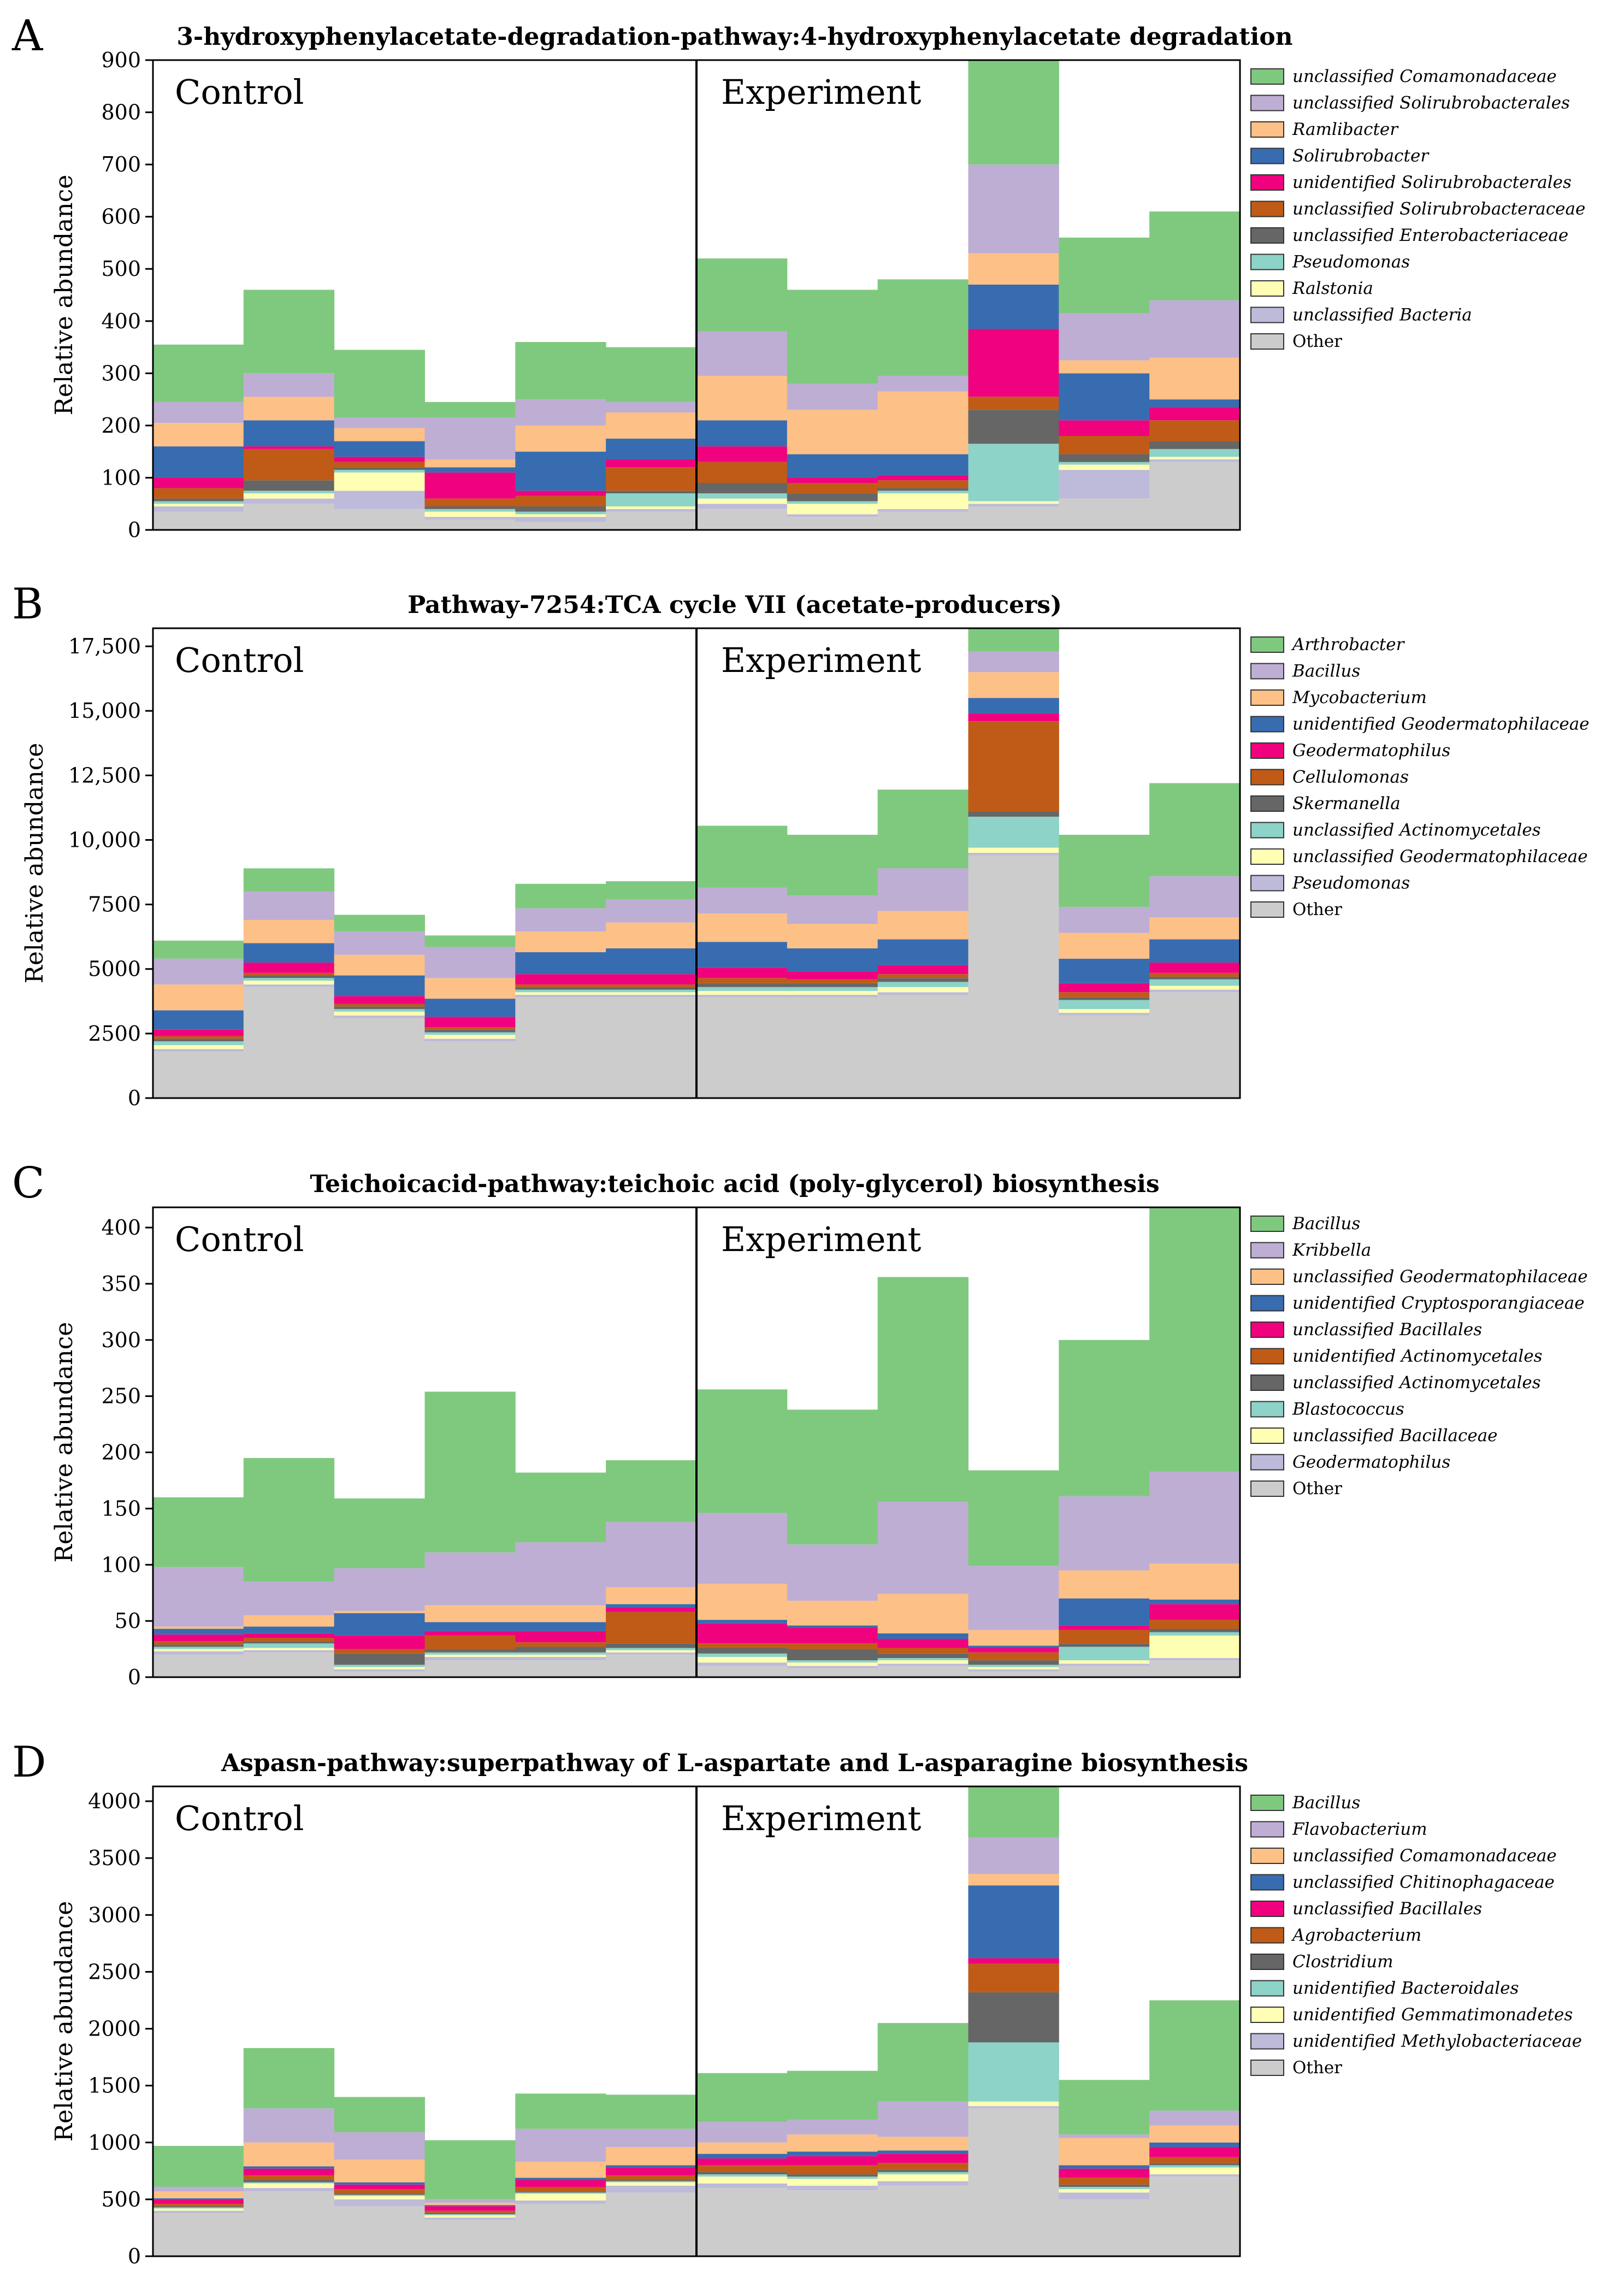 The image size is (1624, 2277). Describe the element at coordinates (114, 1034) in the screenshot. I see `y-tick-label: 2500` at that location.